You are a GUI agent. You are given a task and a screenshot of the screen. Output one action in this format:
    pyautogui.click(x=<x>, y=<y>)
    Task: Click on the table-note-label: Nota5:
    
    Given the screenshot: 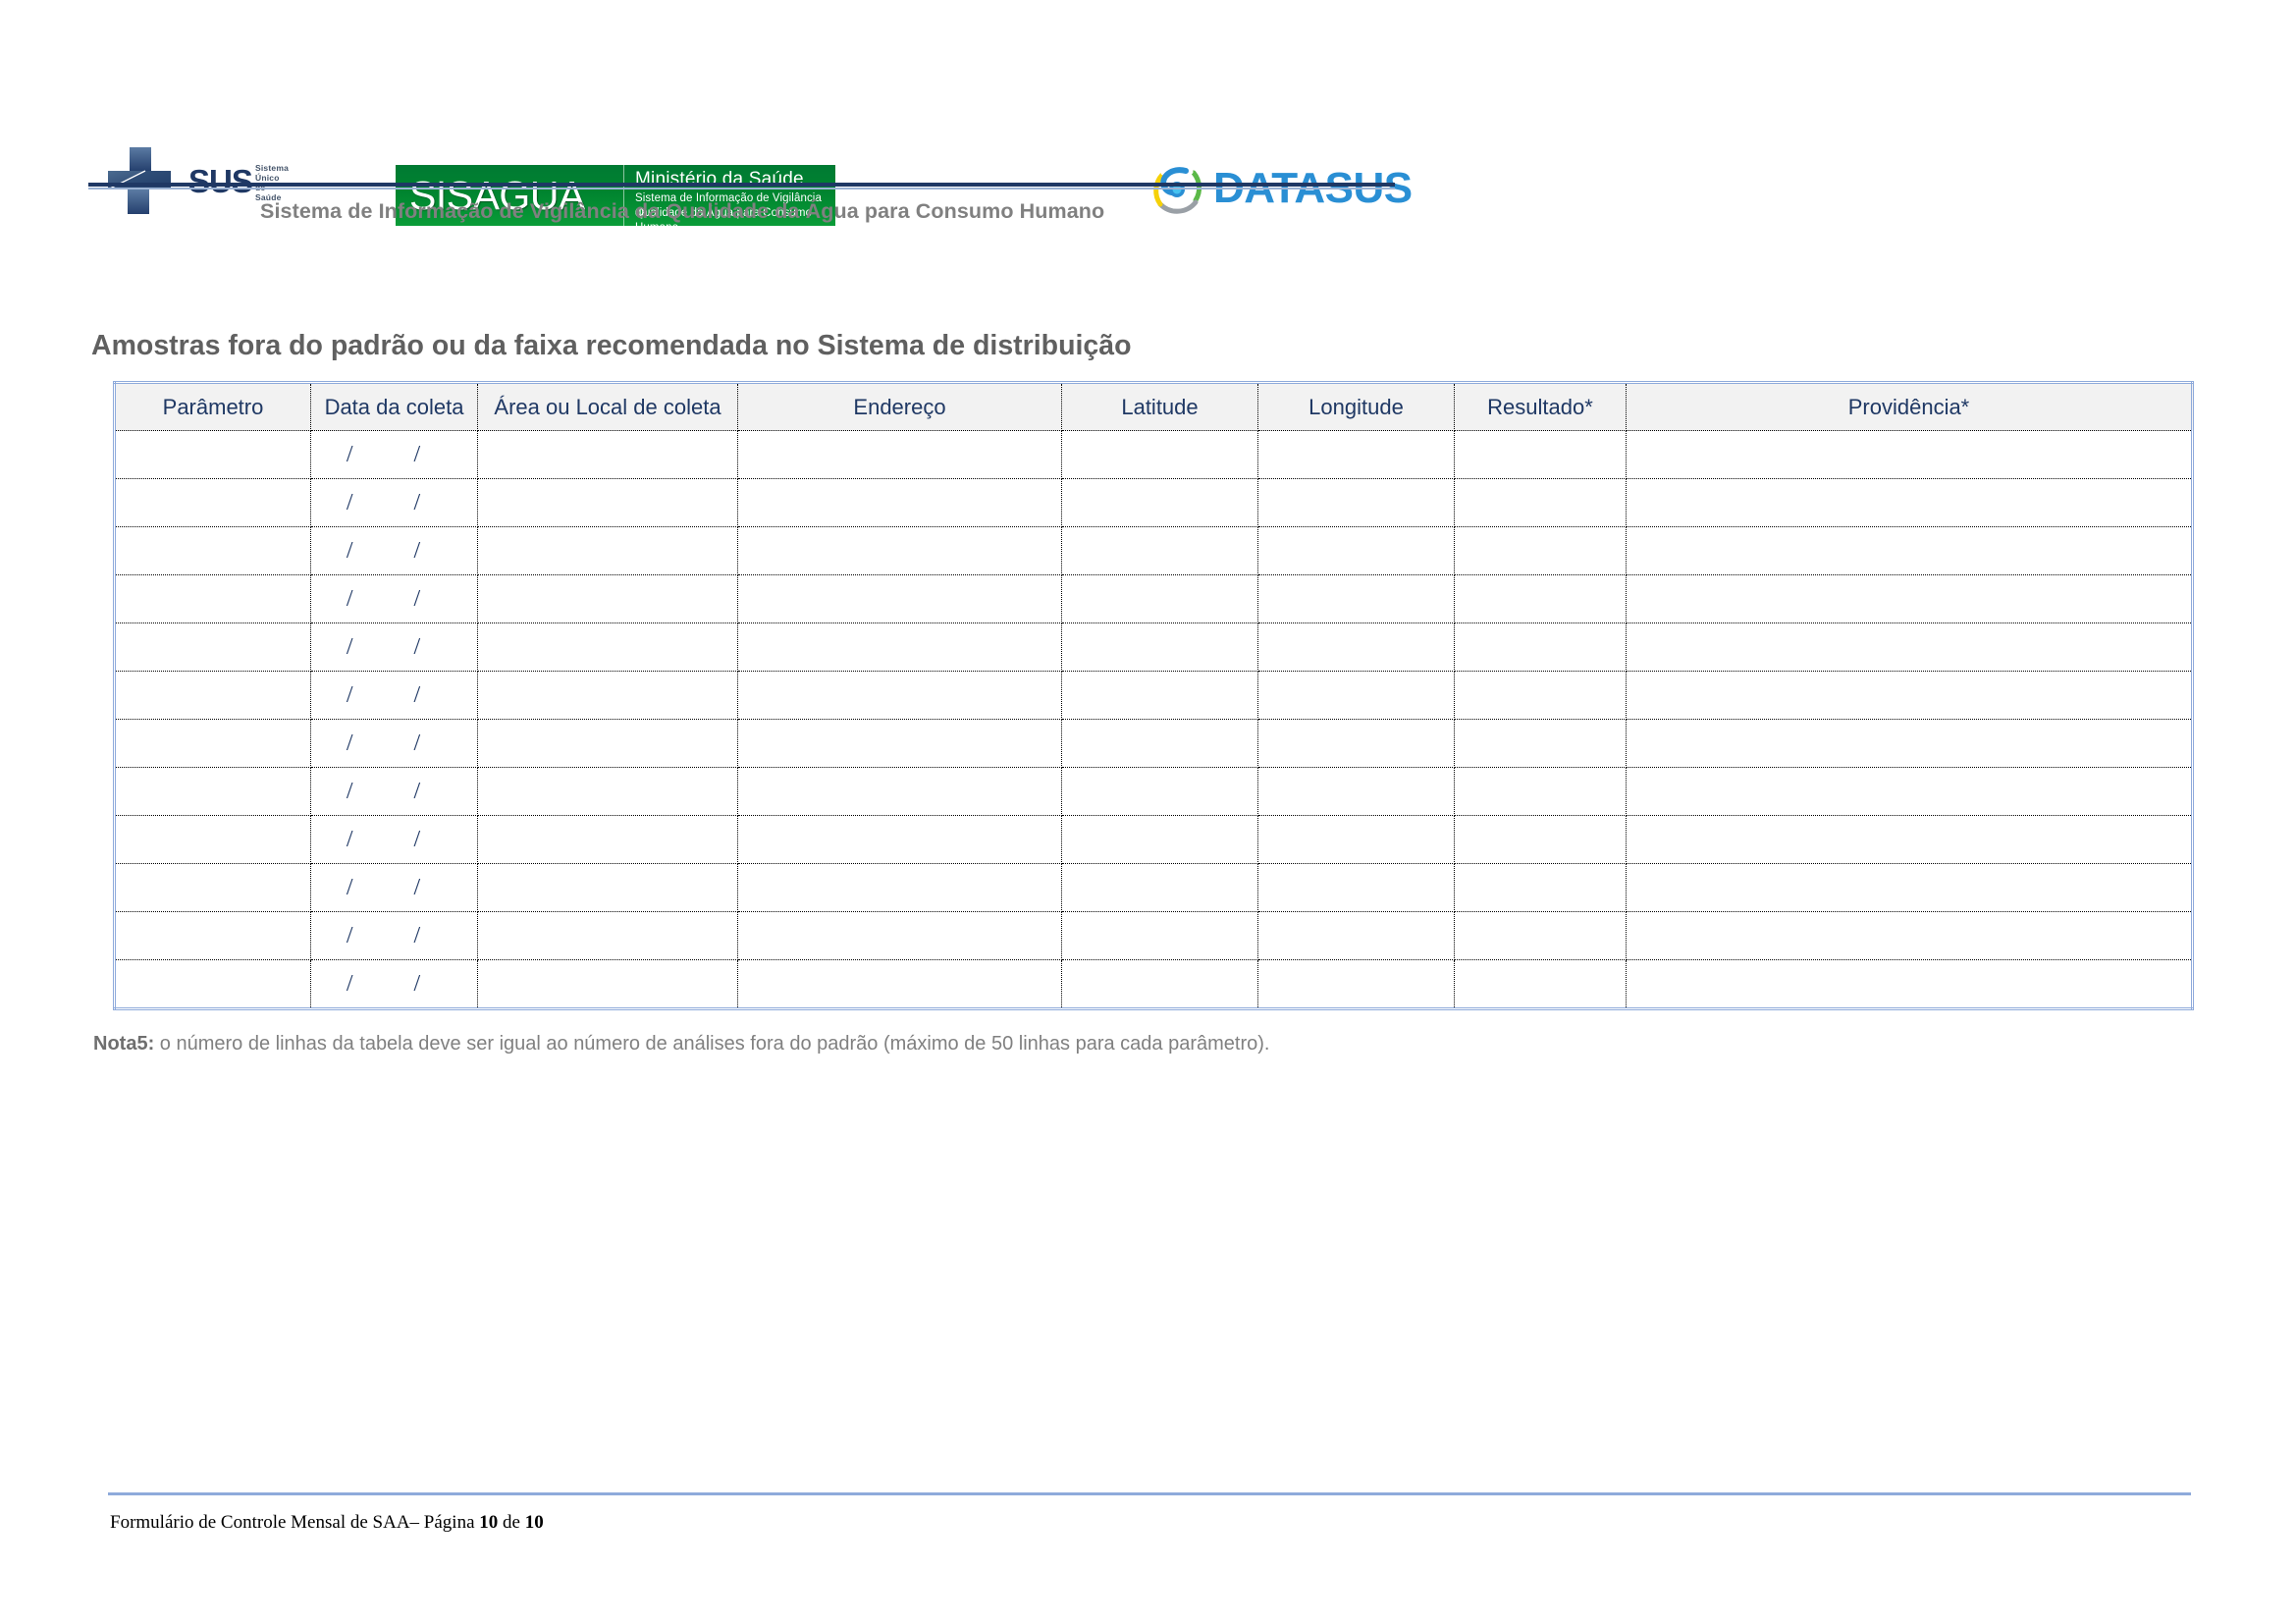 What is the action you would take?
    pyautogui.click(x=124, y=1044)
    